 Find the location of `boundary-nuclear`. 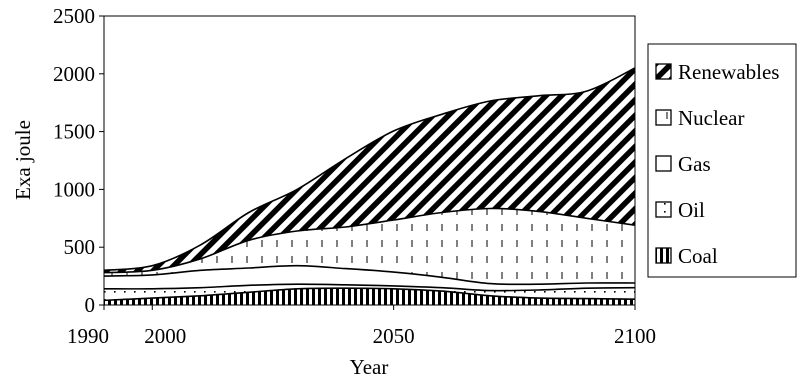

boundary-nuclear is located at coordinates (369, 240).